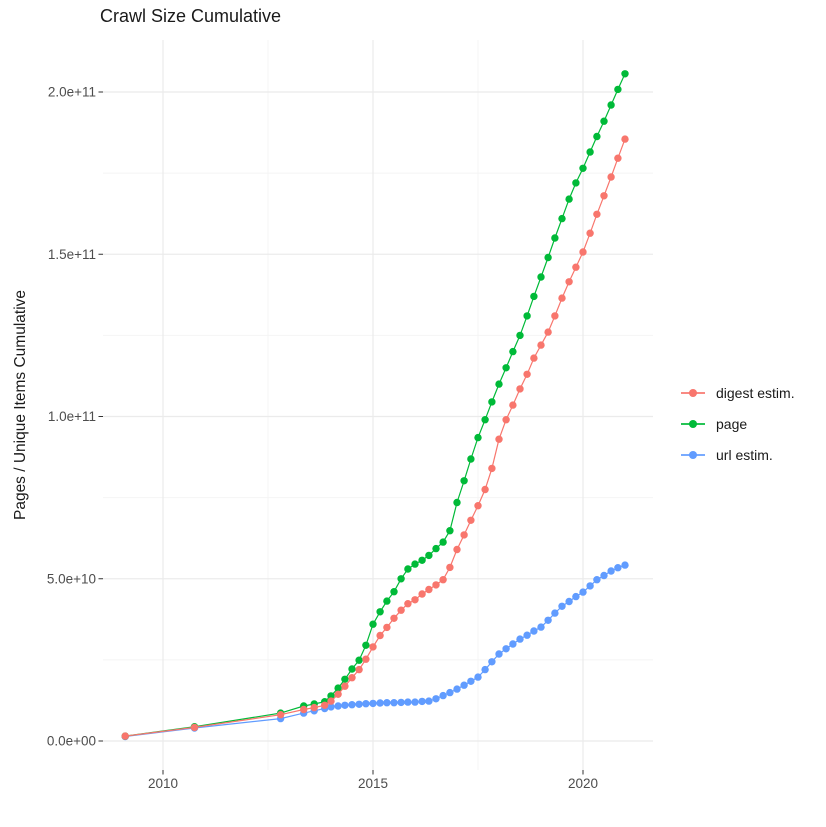  What do you see at coordinates (755, 392) in the screenshot?
I see `legend-label-digest-estim: digest estim.` at bounding box center [755, 392].